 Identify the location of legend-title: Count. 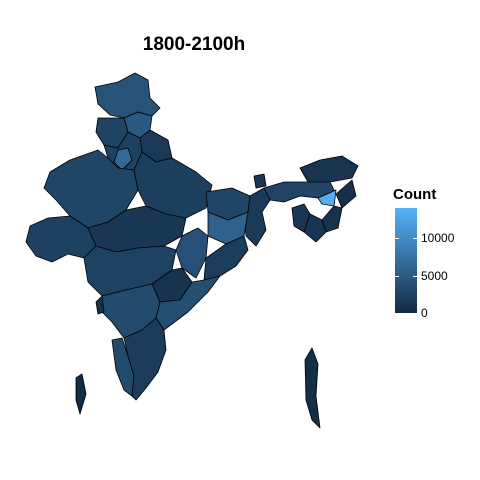
(415, 194).